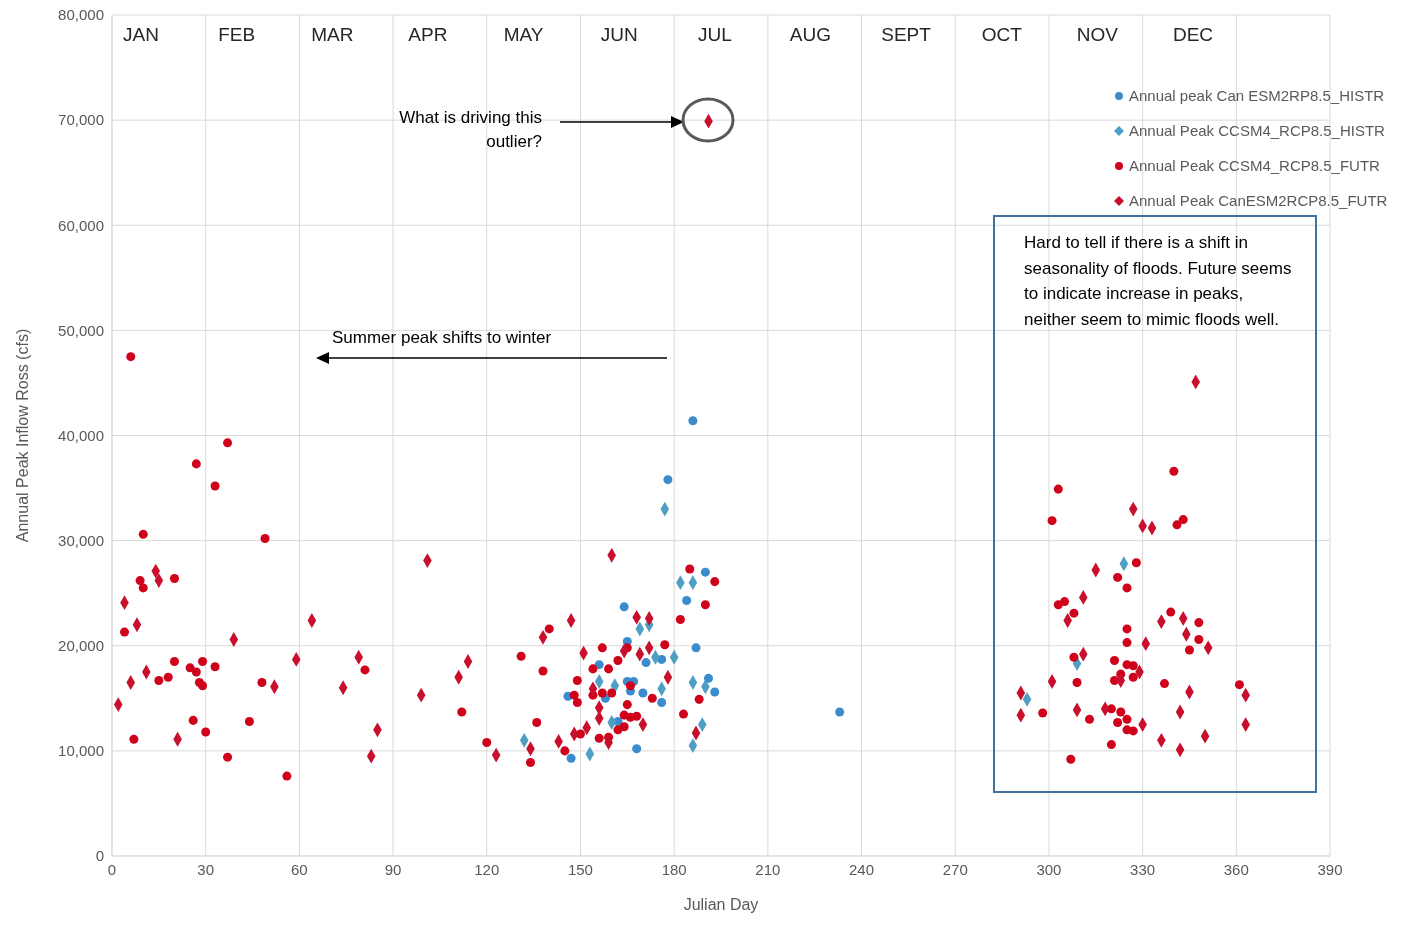  Describe the element at coordinates (1158, 281) in the screenshot. I see `annotation: Hard to tell if there is a shift in seasonality of floods. Future seems to indicate increase in peaks, neither seem to mimic floods well.` at that location.